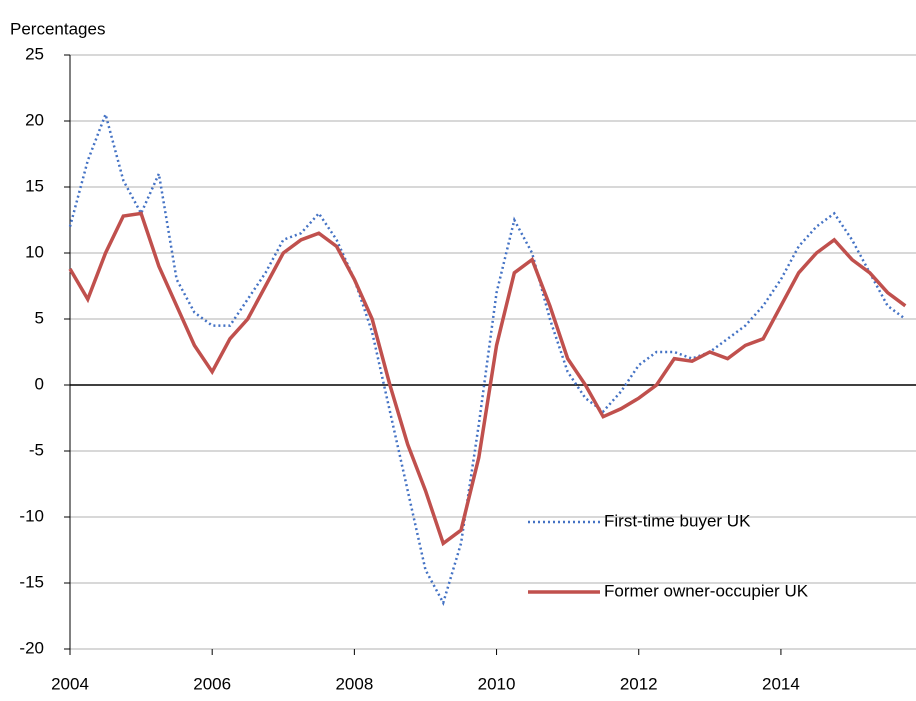 This screenshot has width=916, height=701. I want to click on y-tick-label: -20, so click(31, 647).